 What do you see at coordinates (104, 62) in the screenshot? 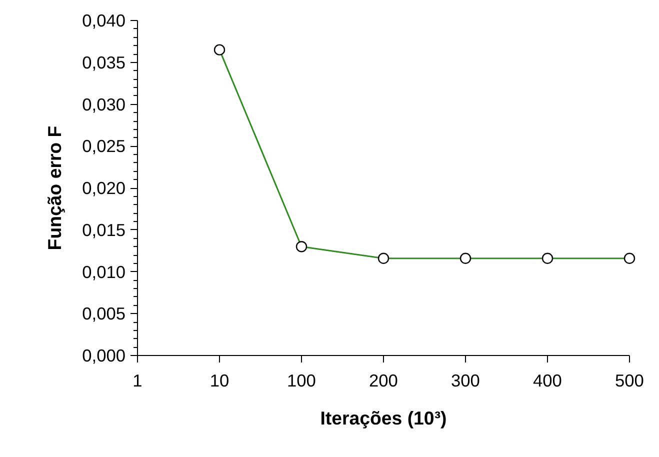
I see `y-tick-label: 0,035` at bounding box center [104, 62].